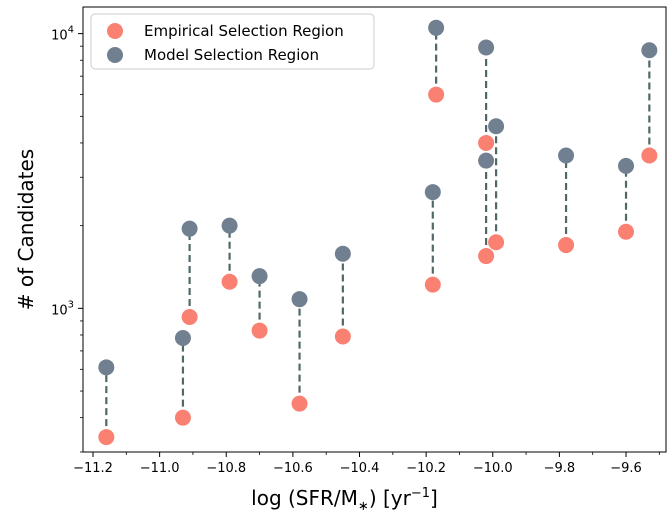 The height and width of the screenshot is (513, 670). Describe the element at coordinates (560, 468) in the screenshot. I see `x-tick-label: −9.8` at that location.